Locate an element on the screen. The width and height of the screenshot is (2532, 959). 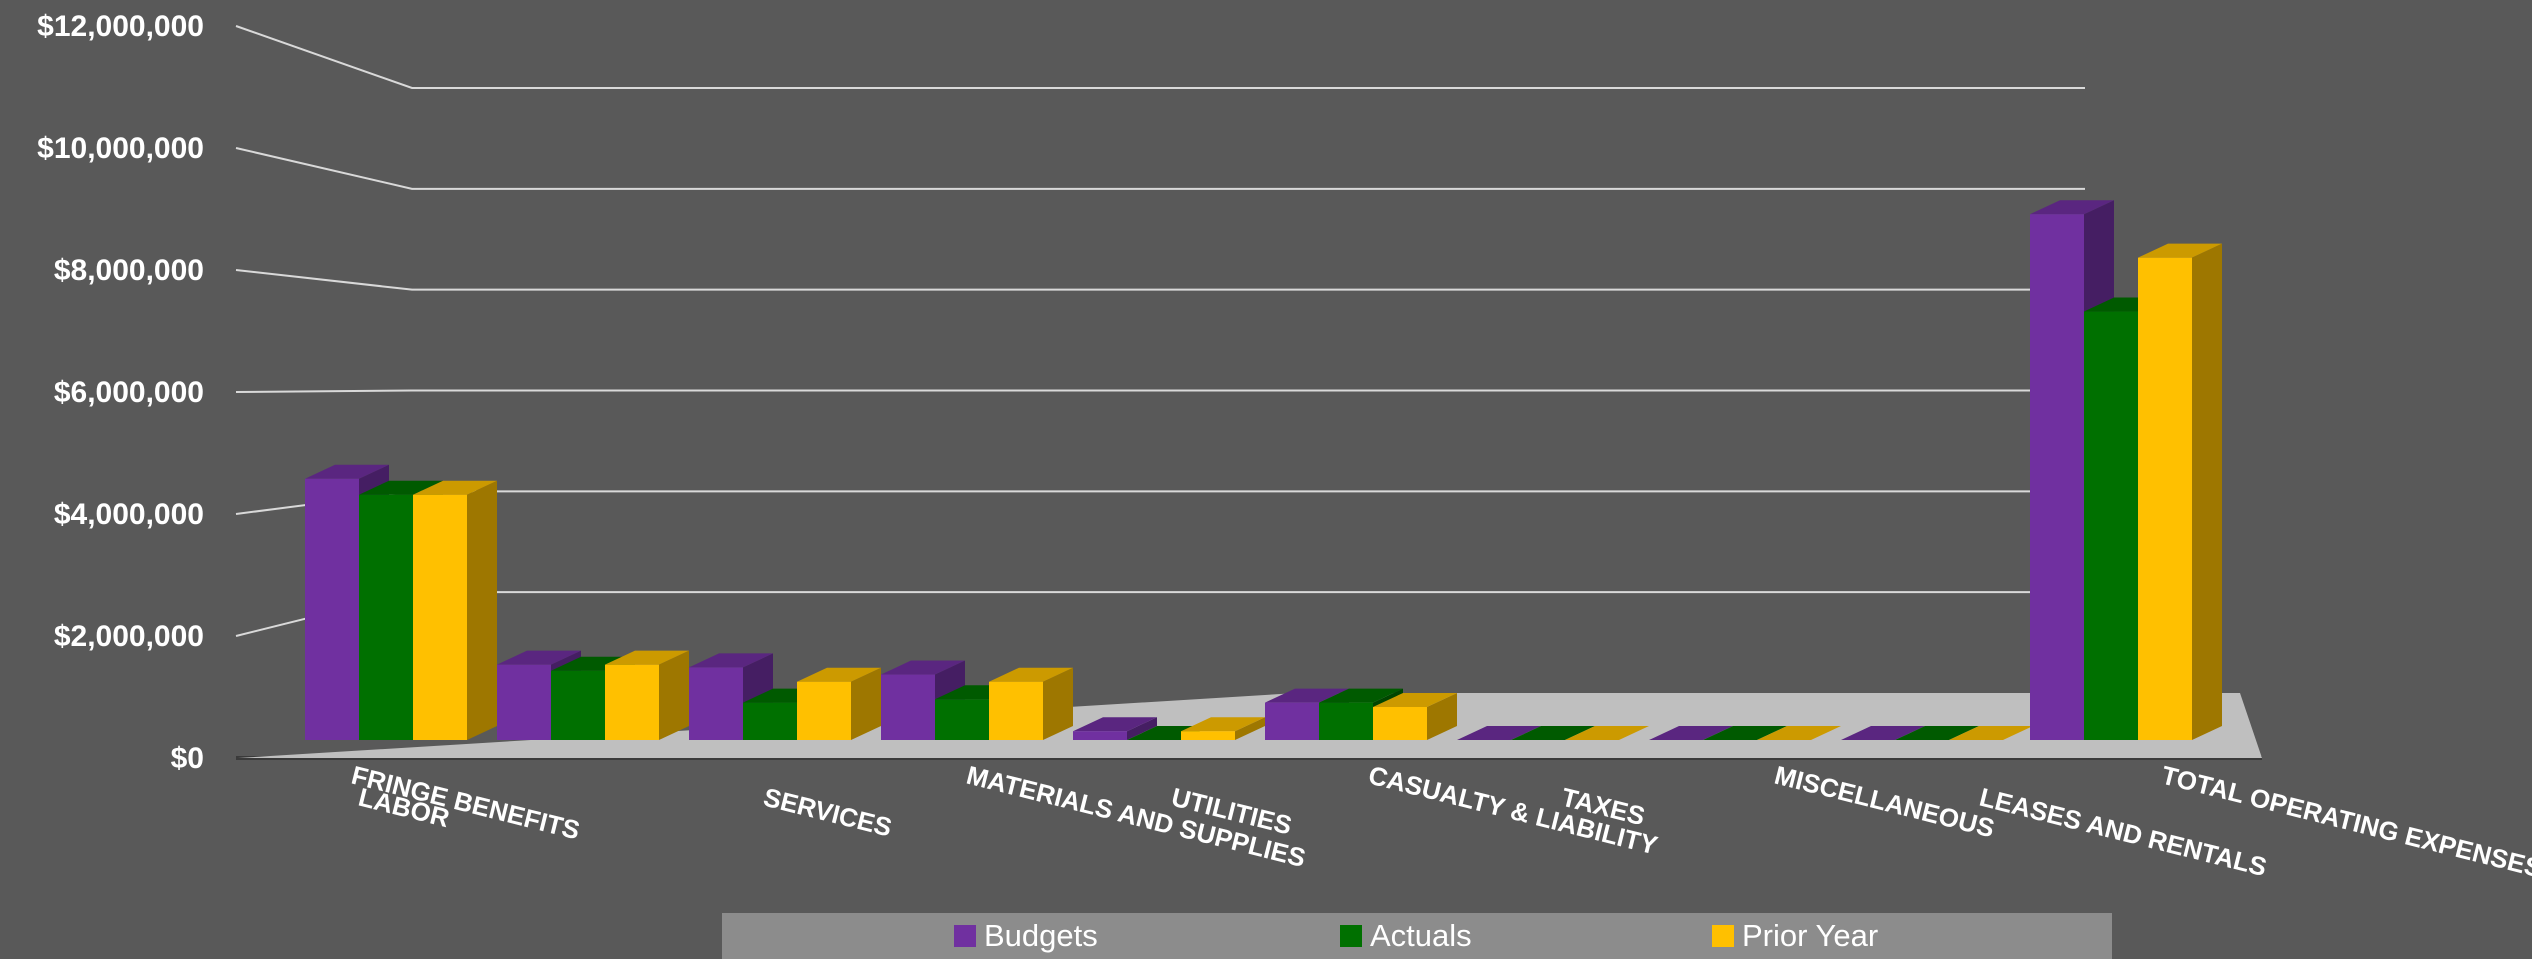
legend-label: Prior Year is located at coordinates (1810, 935).